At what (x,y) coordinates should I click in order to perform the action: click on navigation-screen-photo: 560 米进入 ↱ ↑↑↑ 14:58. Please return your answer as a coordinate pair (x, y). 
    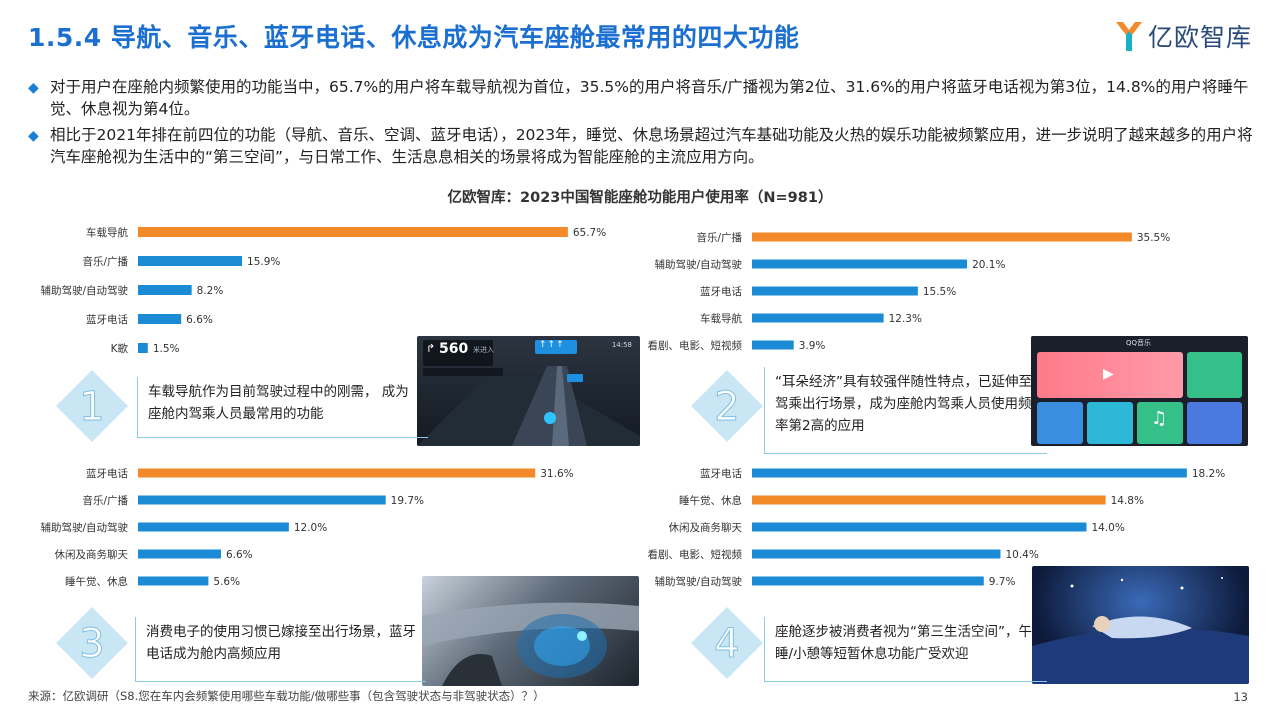
    Looking at the image, I should click on (528, 391).